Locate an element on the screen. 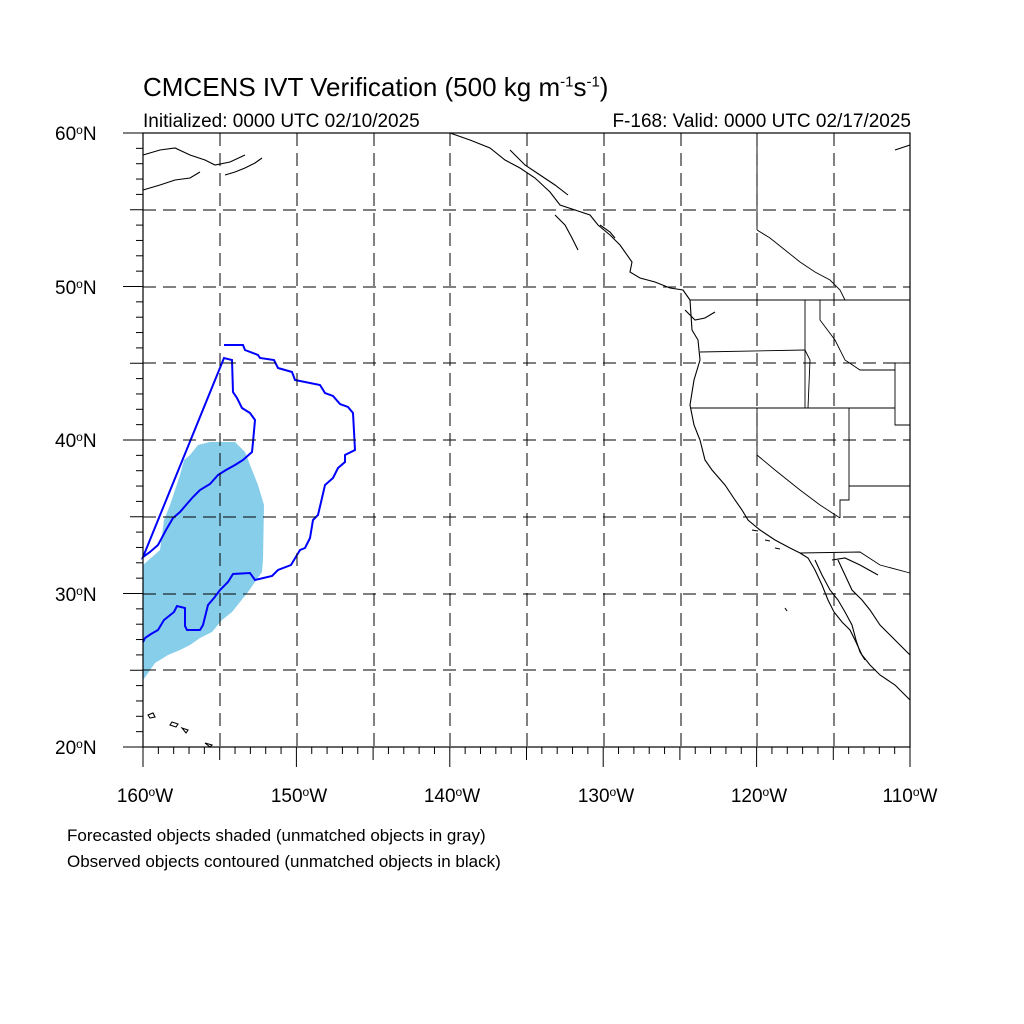  lon-label-130: 130oW is located at coordinates (606, 796).